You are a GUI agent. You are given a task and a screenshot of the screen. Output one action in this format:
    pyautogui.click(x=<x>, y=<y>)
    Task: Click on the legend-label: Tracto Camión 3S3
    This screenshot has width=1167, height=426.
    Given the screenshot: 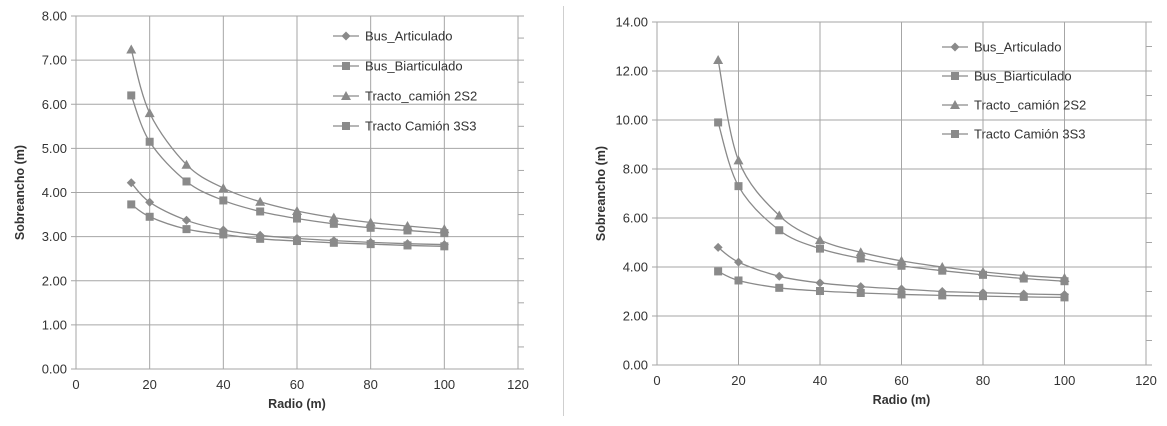 What is the action you would take?
    pyautogui.click(x=1030, y=134)
    